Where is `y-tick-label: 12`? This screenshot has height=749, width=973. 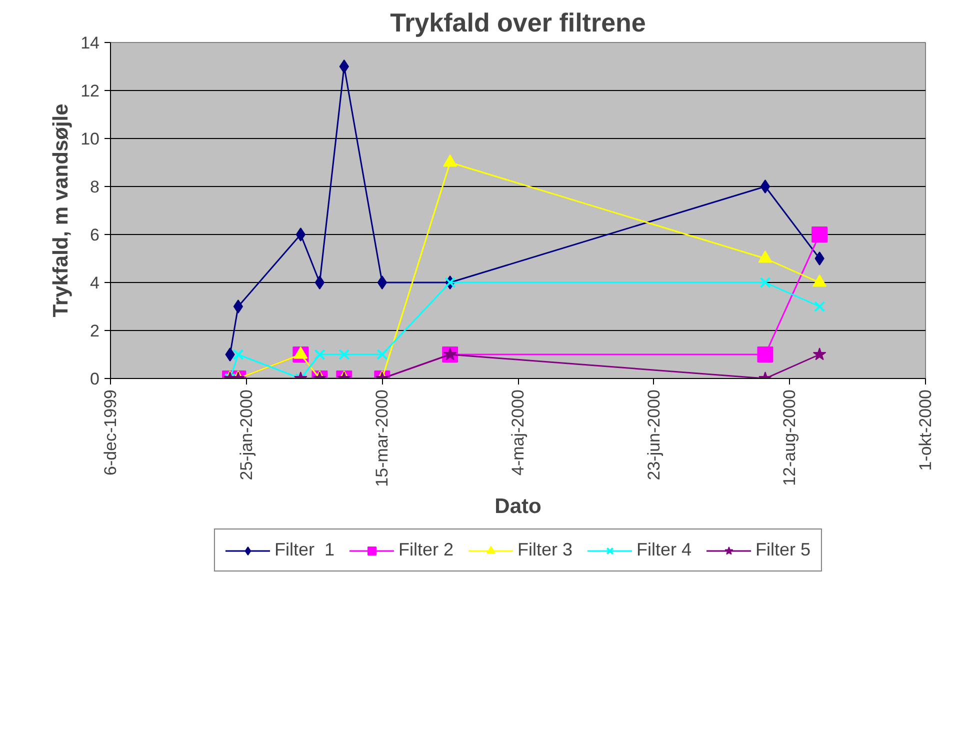 y-tick-label: 12 is located at coordinates (90, 91).